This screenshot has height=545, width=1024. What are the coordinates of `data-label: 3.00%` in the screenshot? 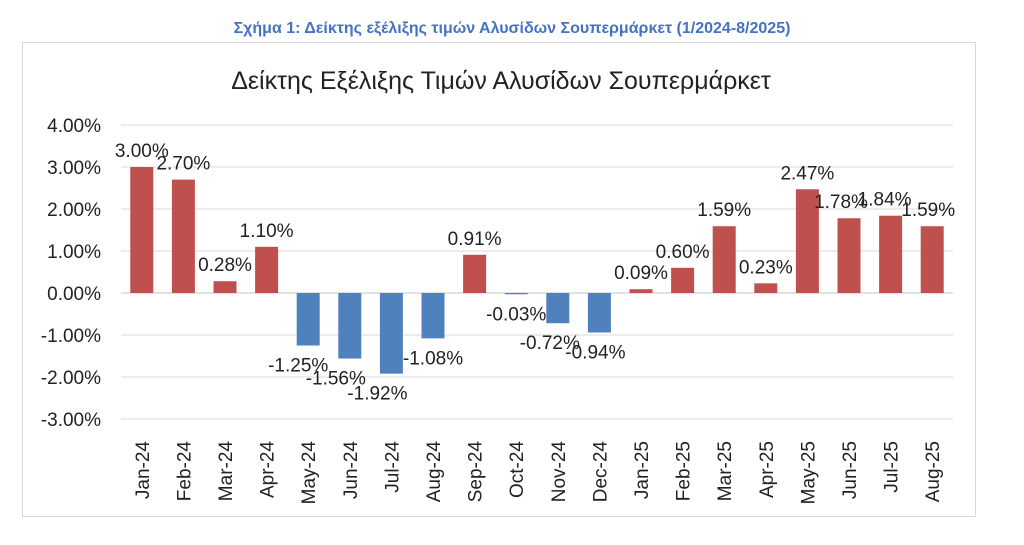 It's located at (142, 151).